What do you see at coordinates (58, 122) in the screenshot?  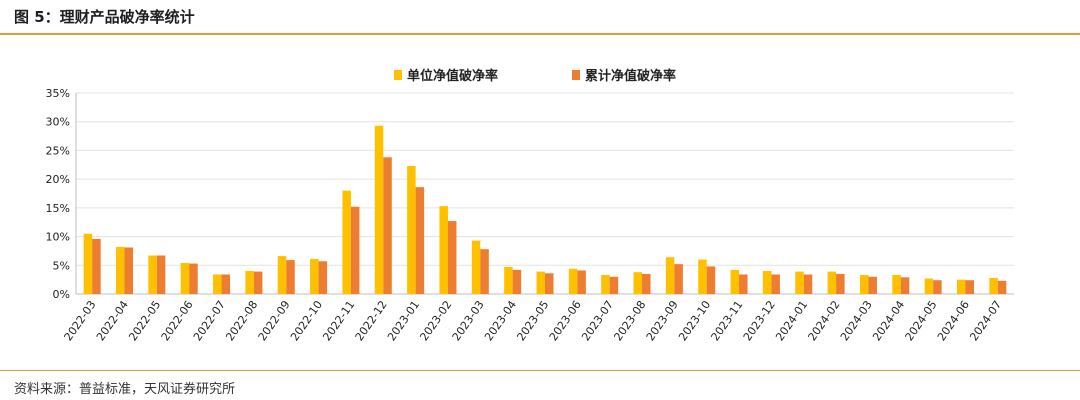 I see `y-tick-label: 30%` at bounding box center [58, 122].